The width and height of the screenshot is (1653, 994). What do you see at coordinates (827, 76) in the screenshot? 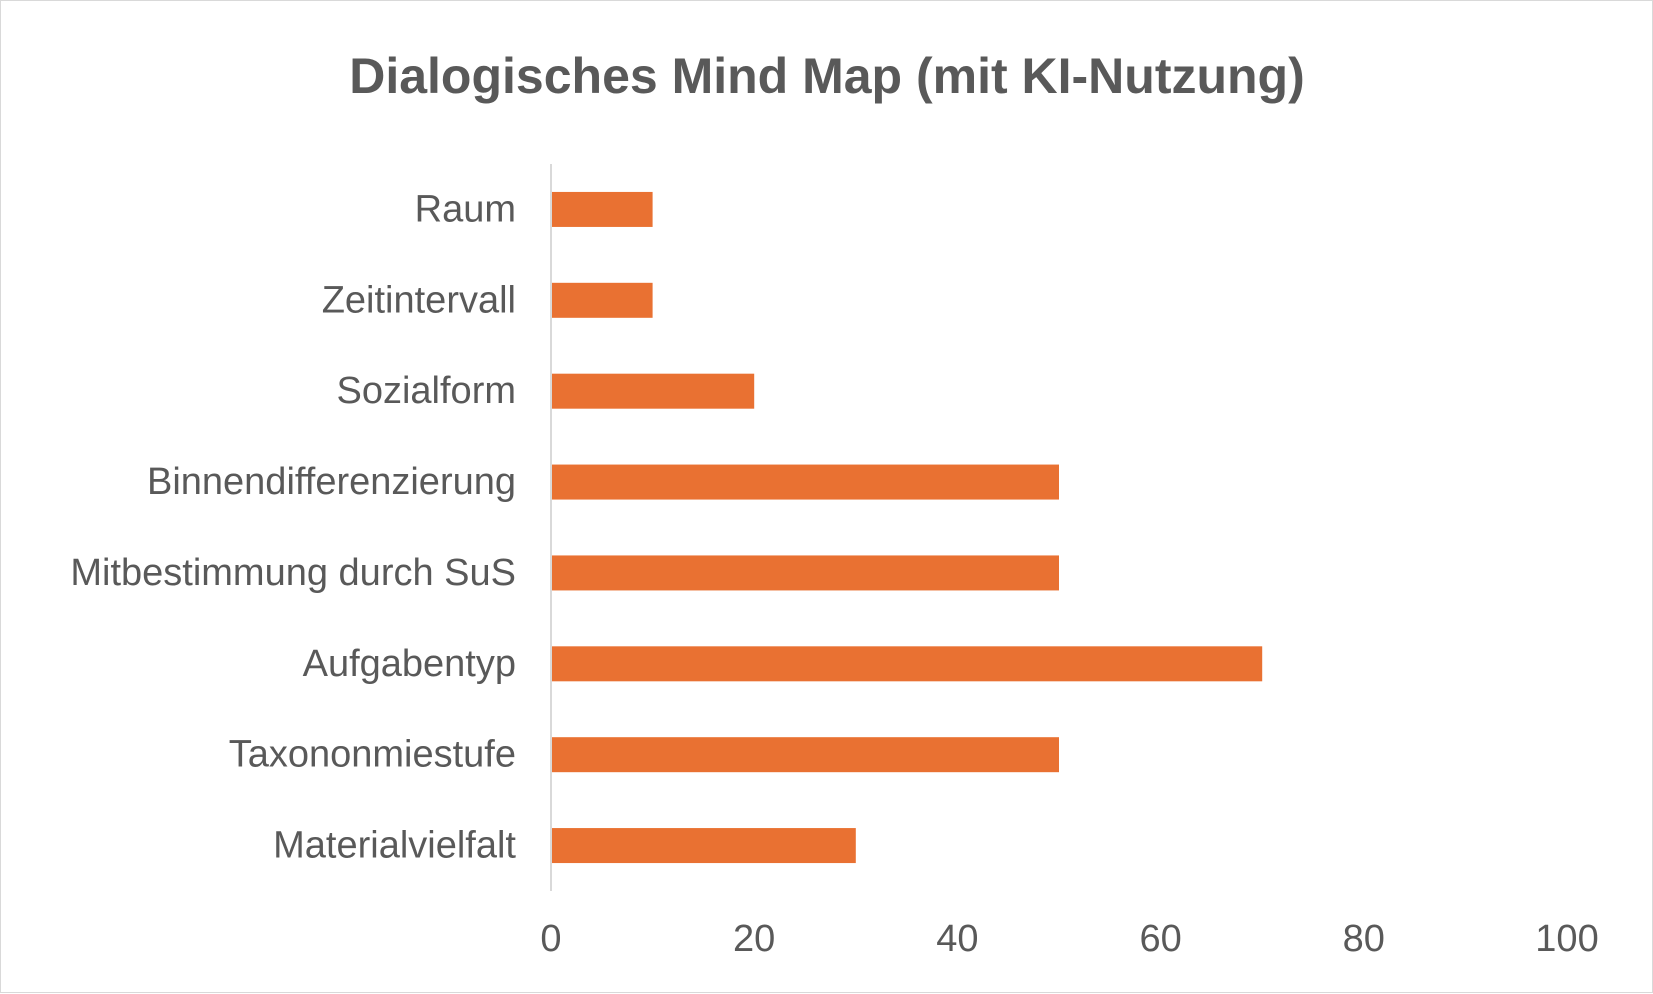
I see `chart-title: Dialogisches Mind Map (mit KI-Nutzung)` at bounding box center [827, 76].